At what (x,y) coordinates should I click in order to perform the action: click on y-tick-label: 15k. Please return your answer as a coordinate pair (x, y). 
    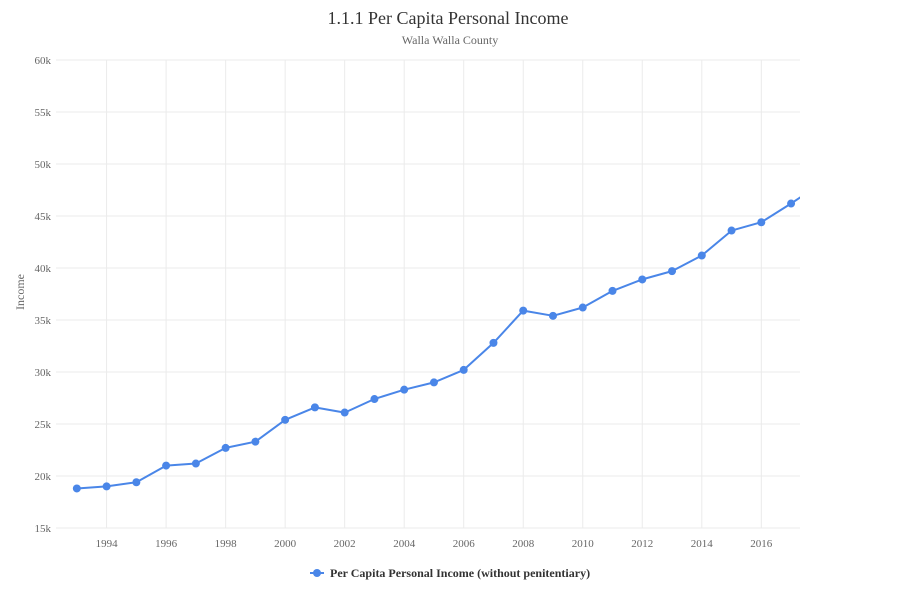
    Looking at the image, I should click on (43, 529).